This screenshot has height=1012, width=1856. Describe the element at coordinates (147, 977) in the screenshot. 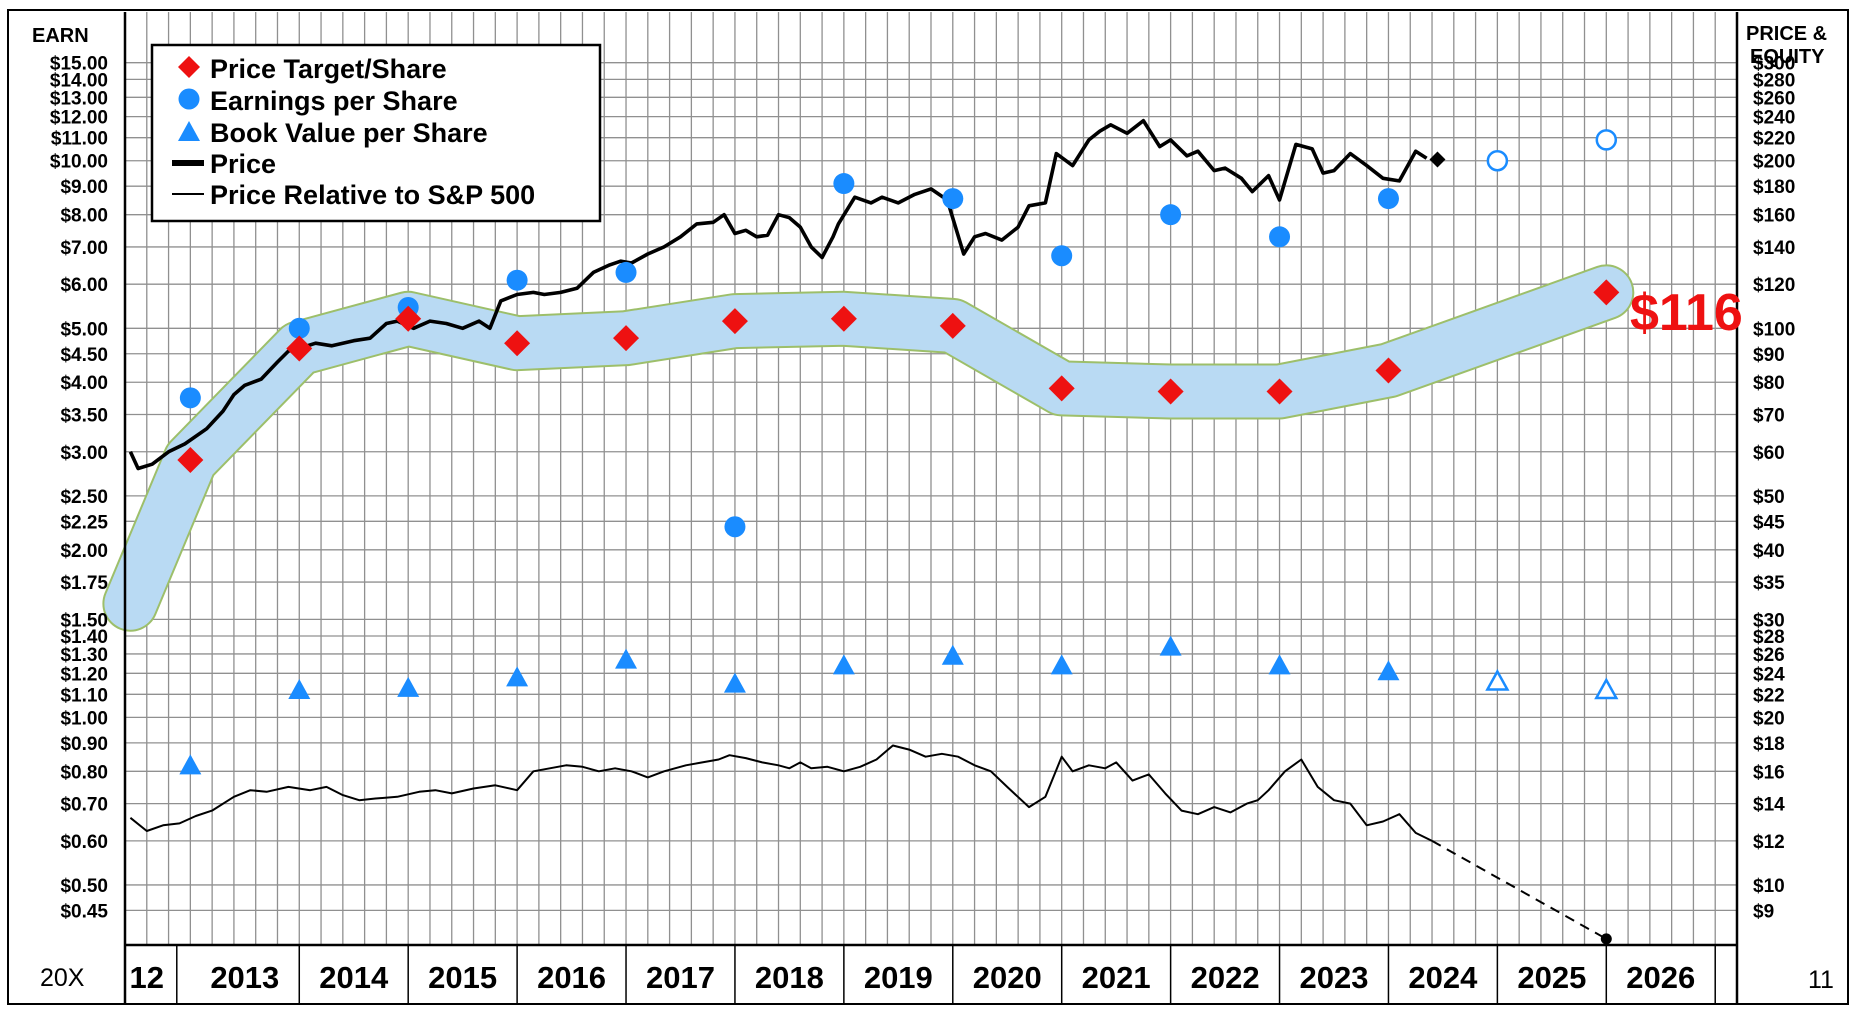

I see `year-label: 12` at that location.